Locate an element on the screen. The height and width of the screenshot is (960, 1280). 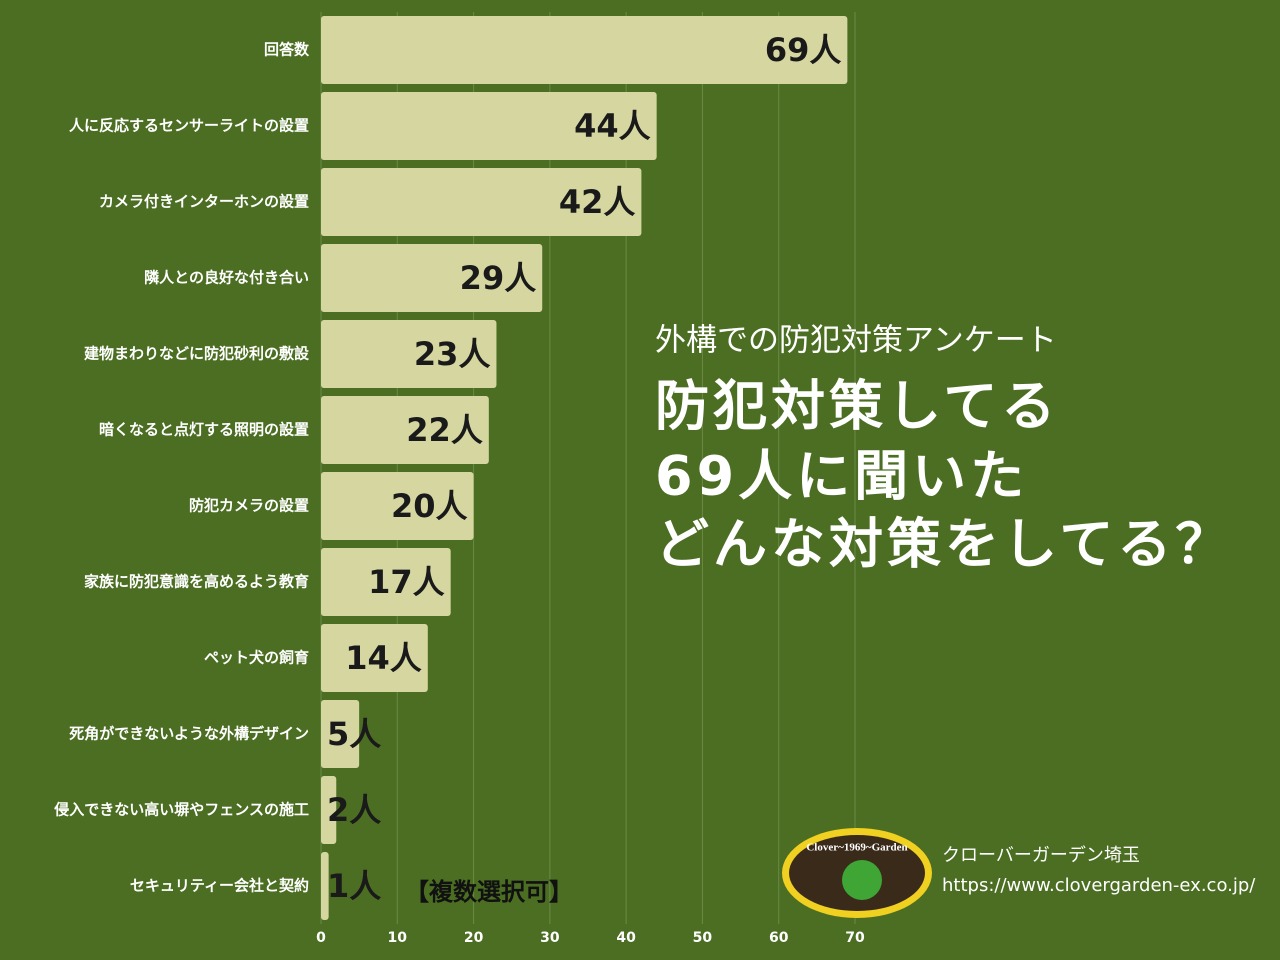
value-label: 29人 is located at coordinates (498, 278).